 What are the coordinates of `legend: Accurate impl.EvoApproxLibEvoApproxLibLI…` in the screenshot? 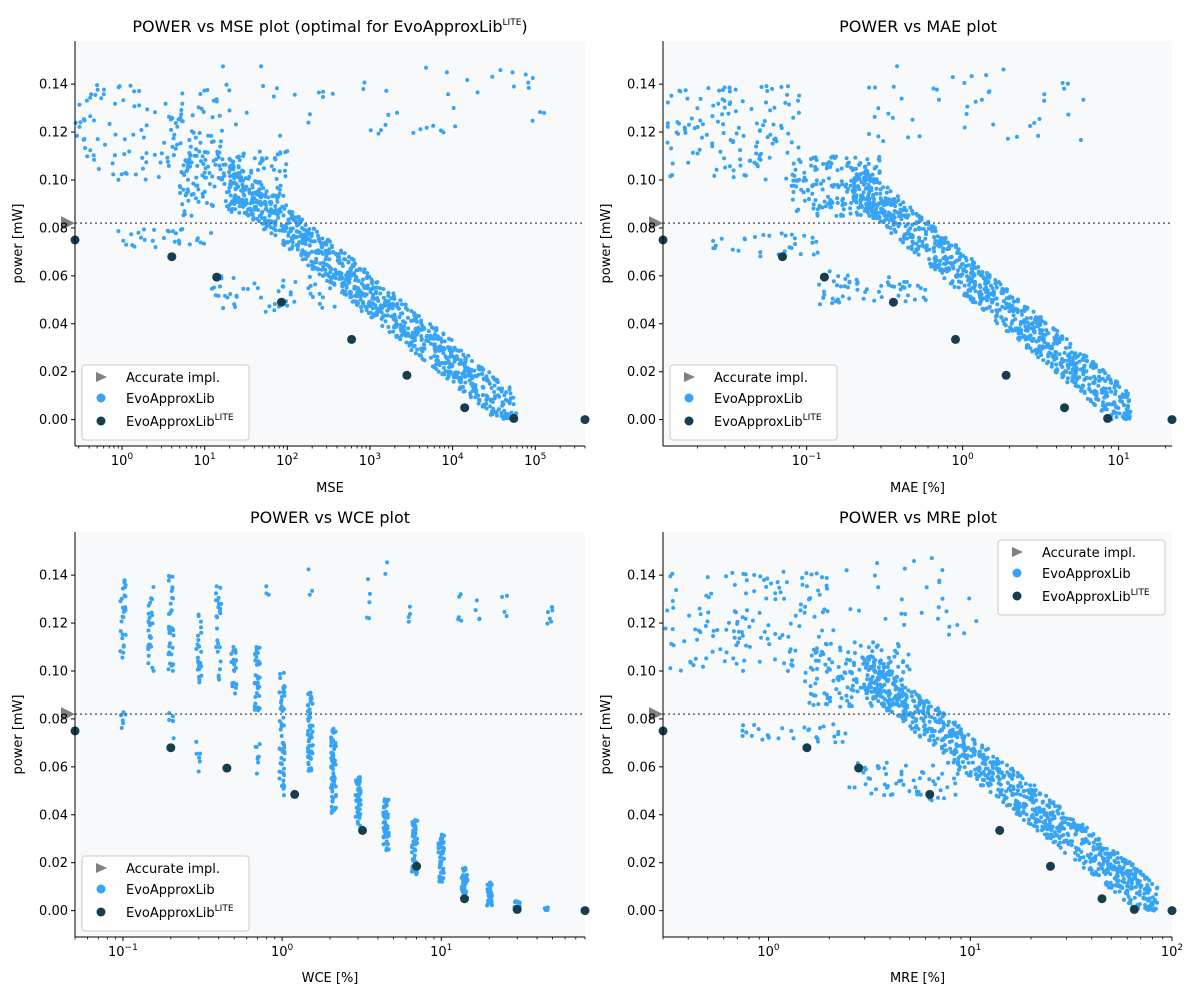 It's located at (753, 402).